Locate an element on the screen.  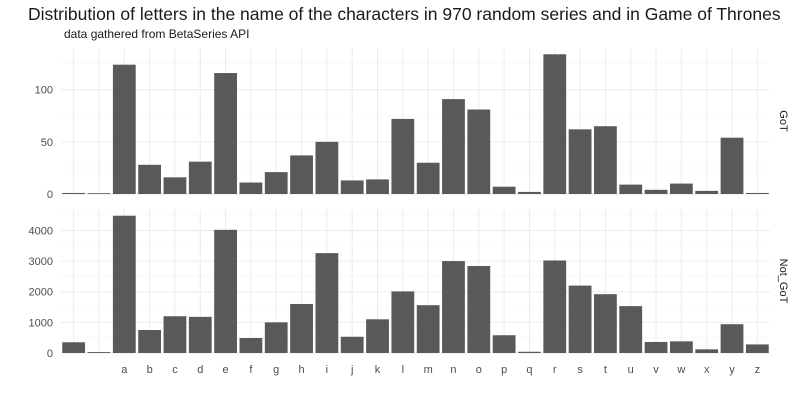
x-tick-label: p is located at coordinates (504, 370).